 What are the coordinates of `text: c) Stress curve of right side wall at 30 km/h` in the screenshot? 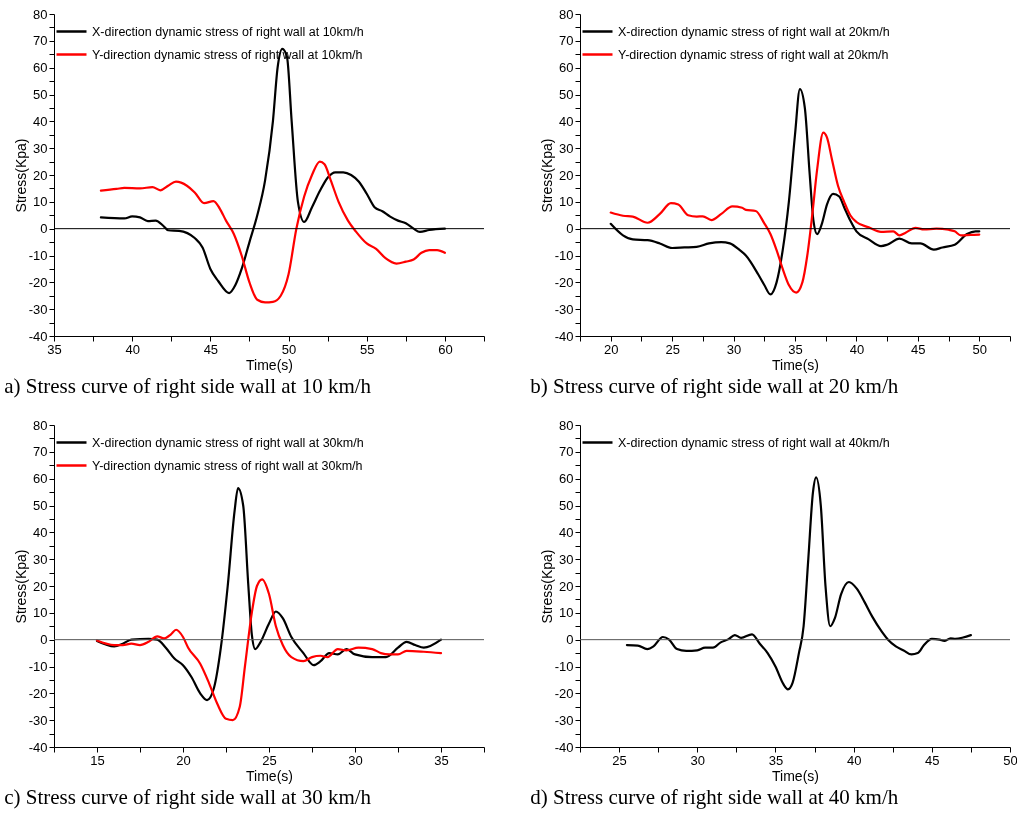 It's located at (188, 797).